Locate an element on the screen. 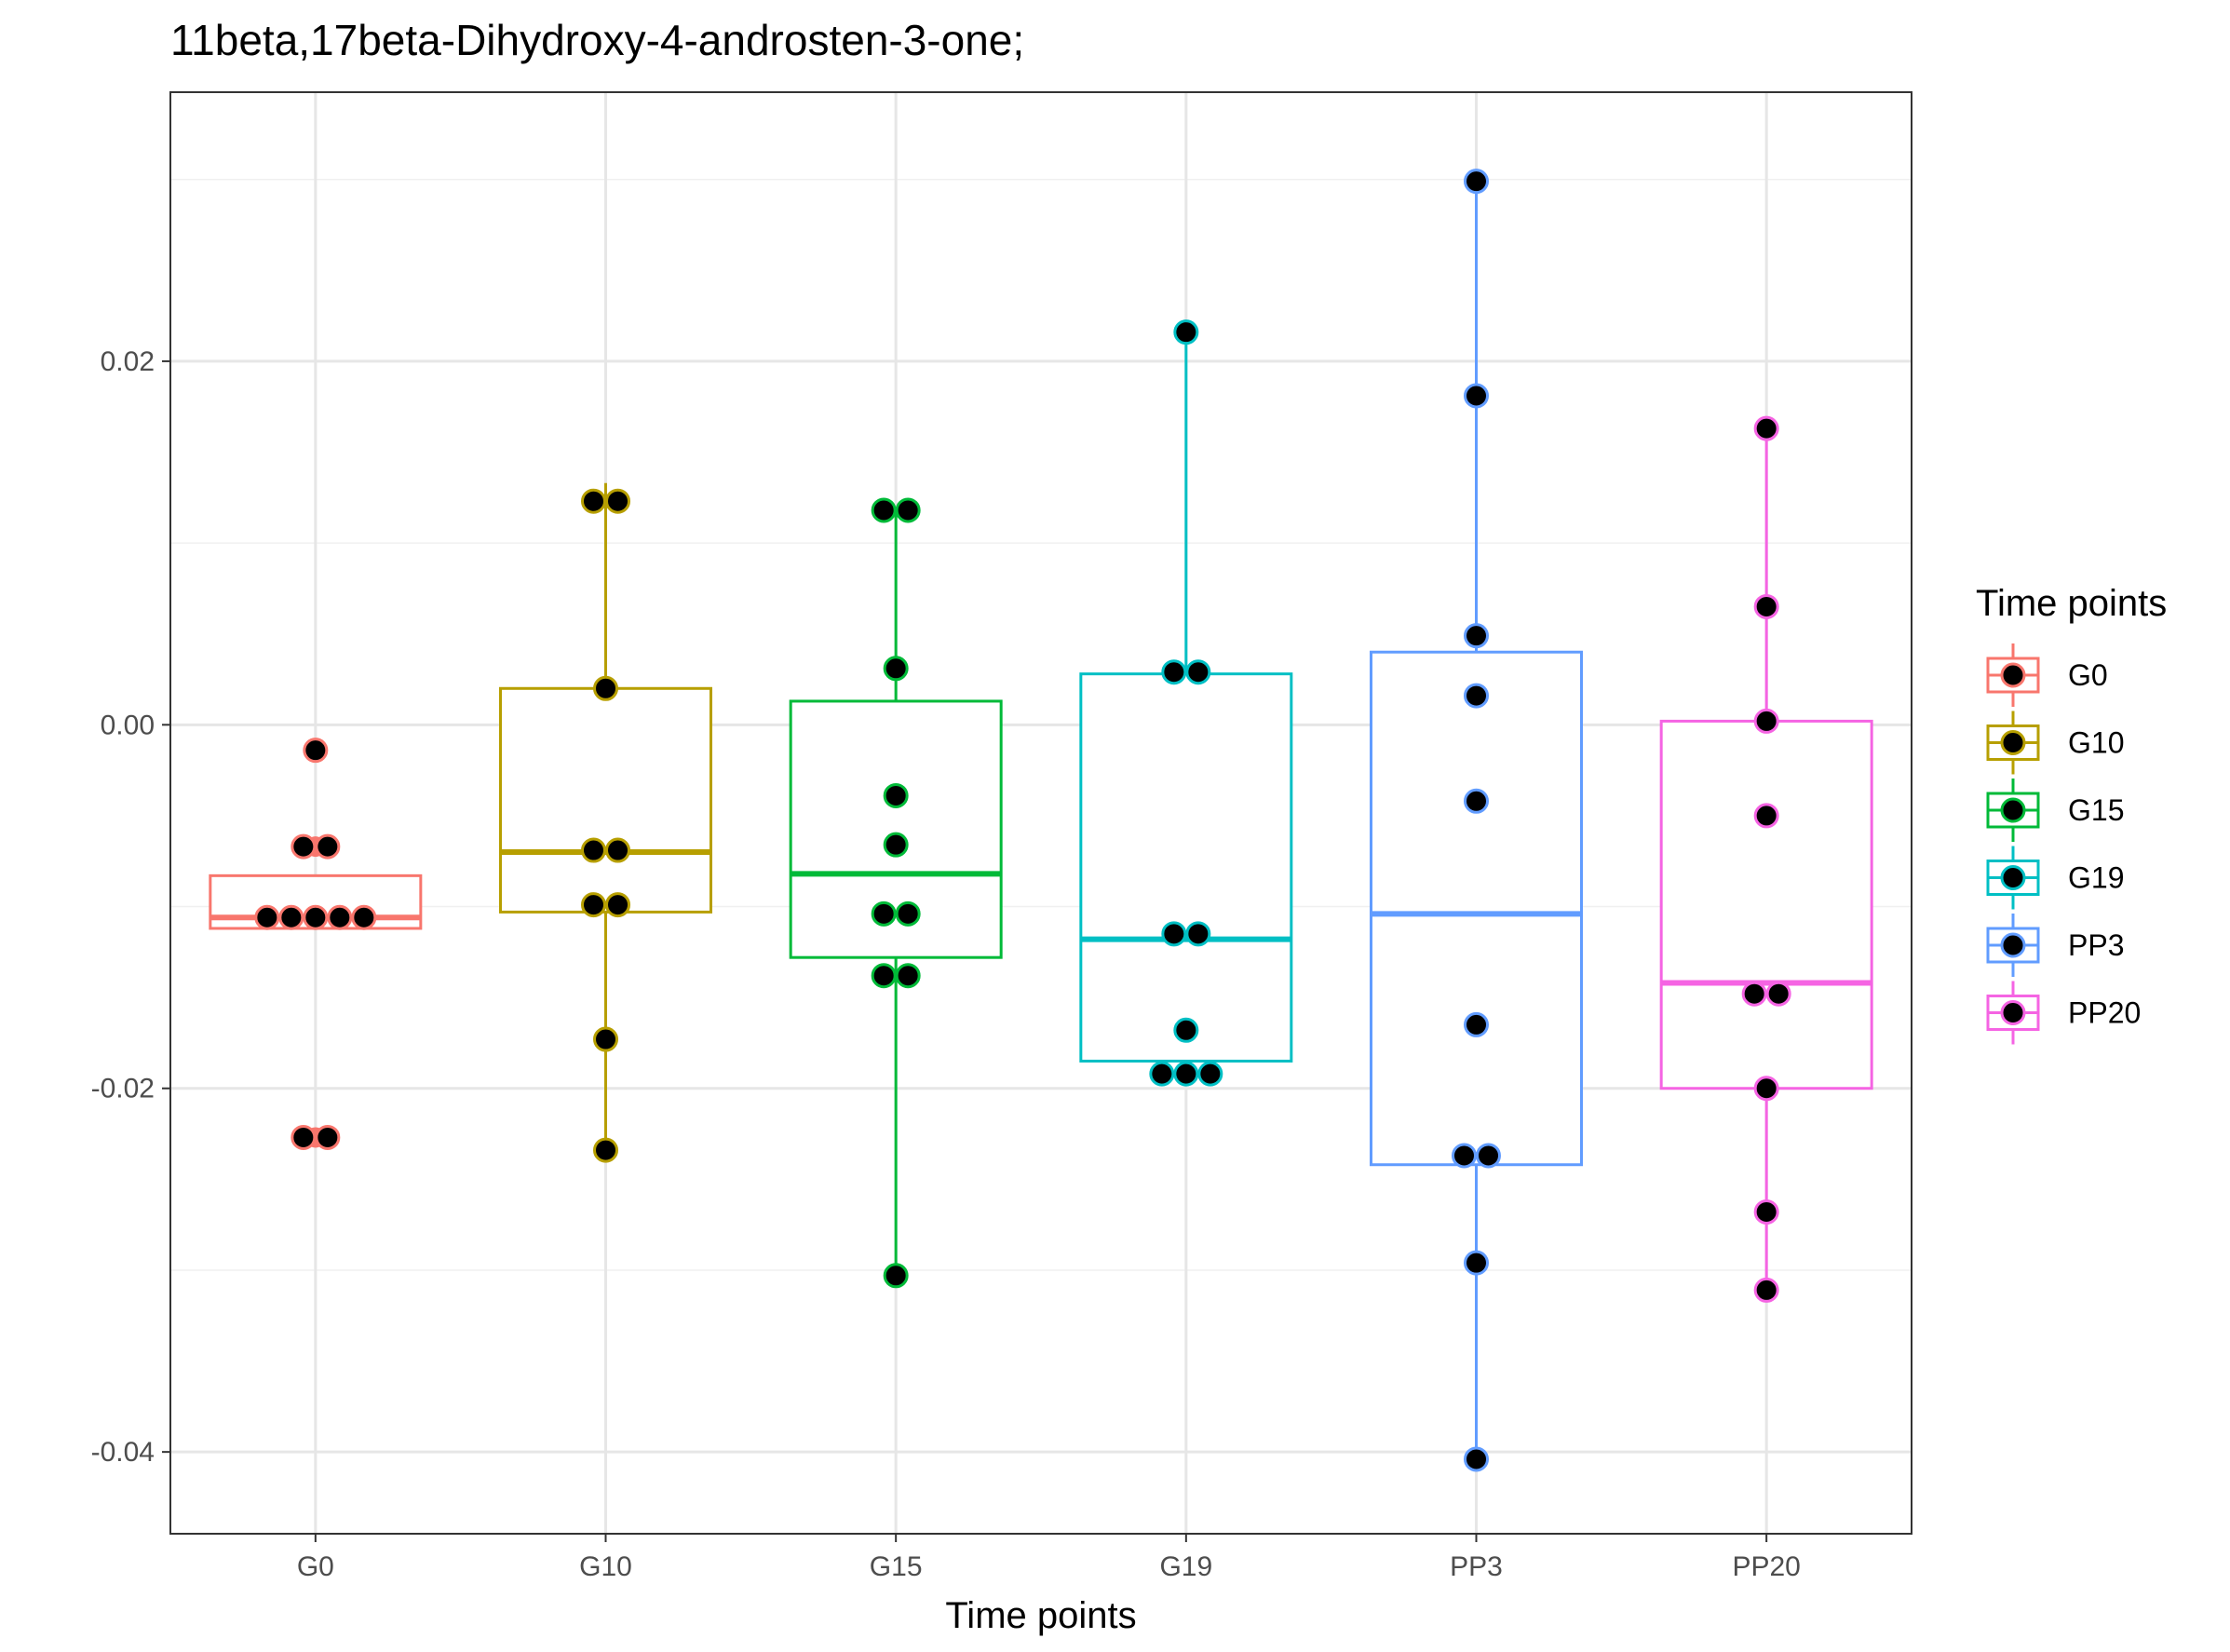 Image resolution: width=2230 pixels, height=1652 pixels. box-g15 is located at coordinates (896, 892).